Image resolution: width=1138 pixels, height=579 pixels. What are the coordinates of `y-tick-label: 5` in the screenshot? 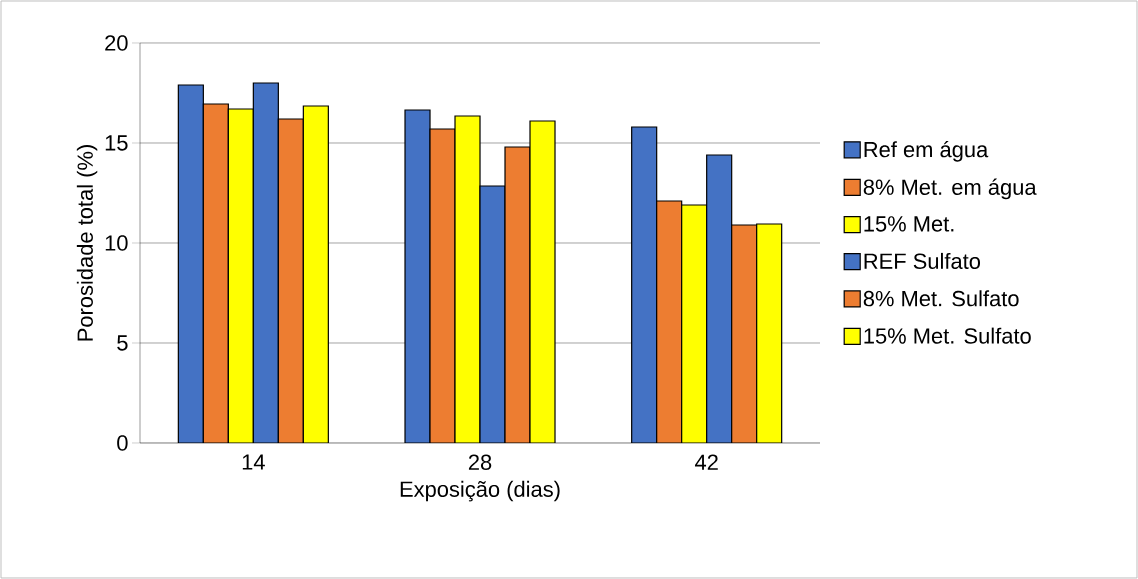 It's located at (122, 343).